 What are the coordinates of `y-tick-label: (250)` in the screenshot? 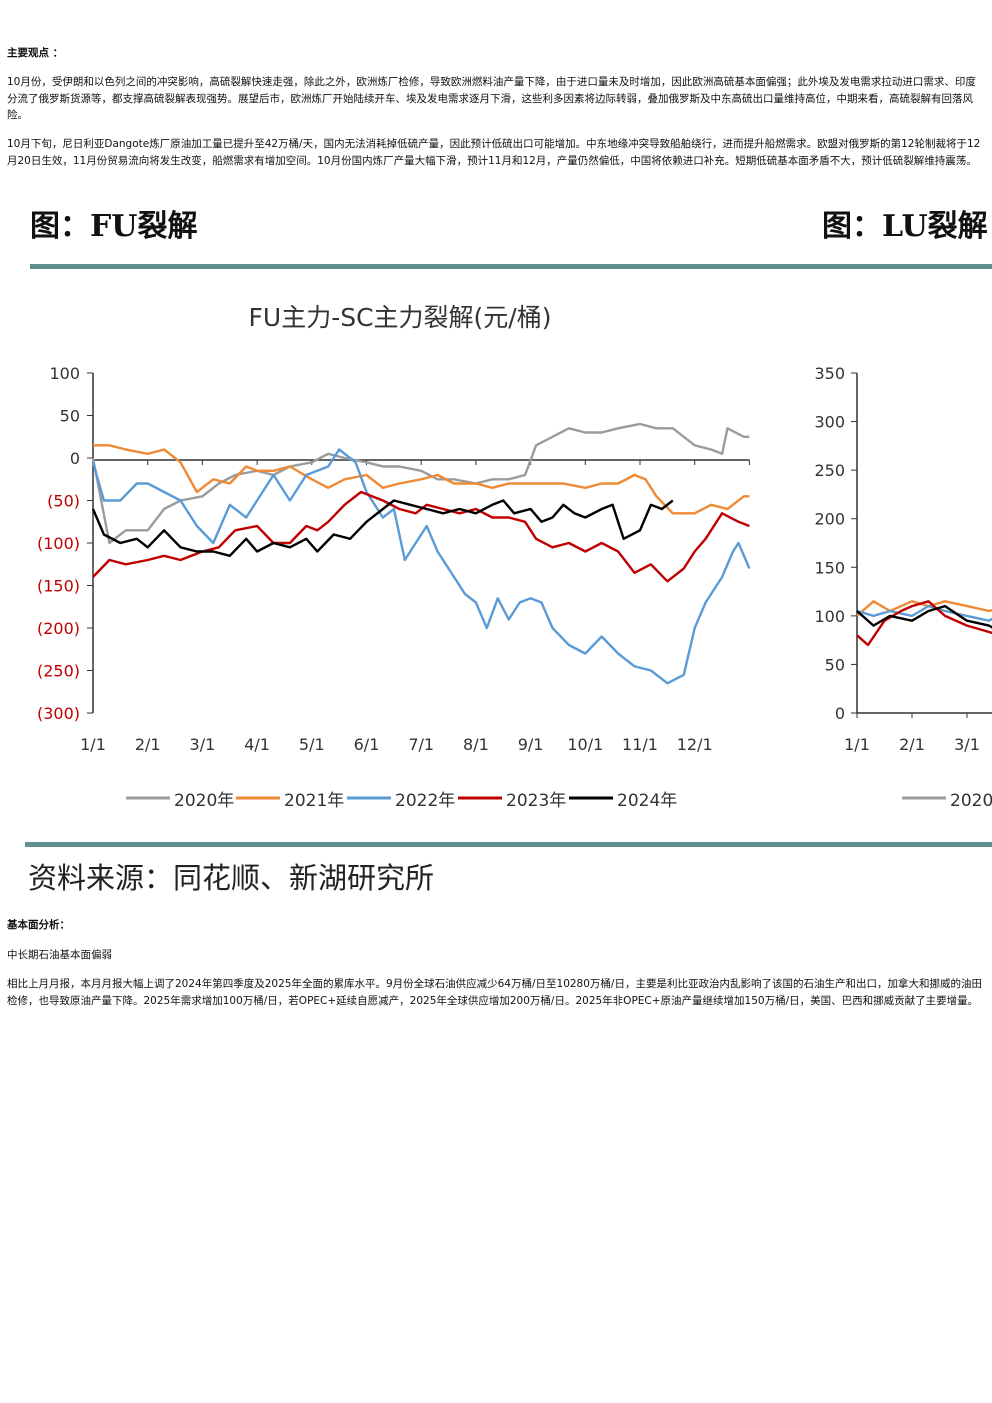 It's located at (58, 671).